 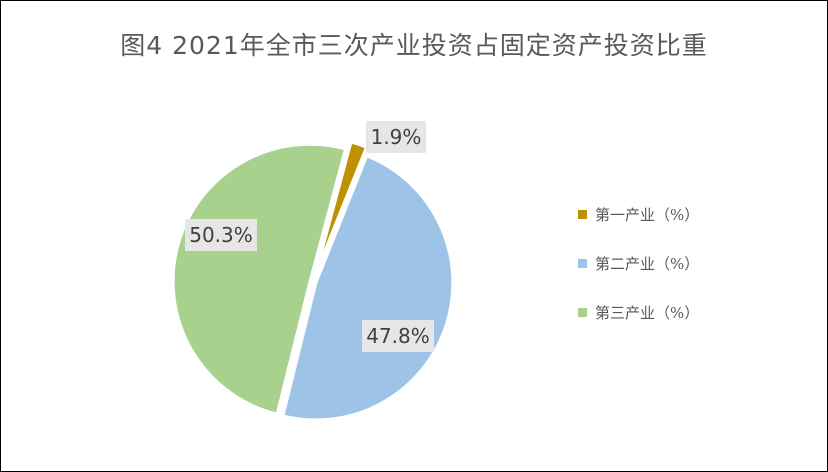 What do you see at coordinates (414, 45) in the screenshot?
I see `chart-title: 图4 2021年全市三次产业投资占固定资产投资比重` at bounding box center [414, 45].